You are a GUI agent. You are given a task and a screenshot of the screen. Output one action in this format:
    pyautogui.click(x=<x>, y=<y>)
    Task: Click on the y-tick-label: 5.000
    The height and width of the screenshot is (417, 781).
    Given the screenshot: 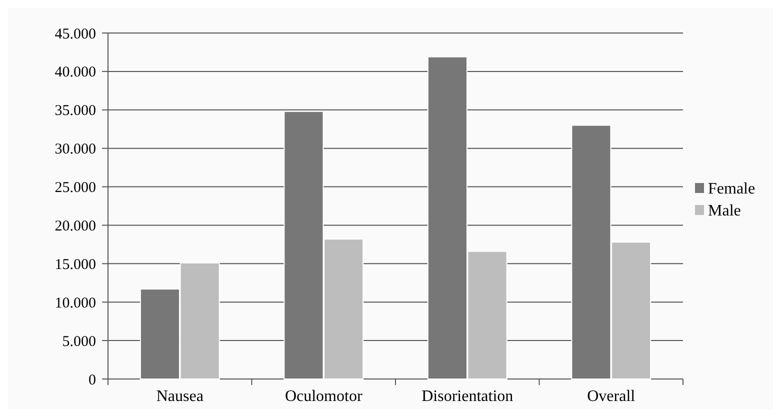 What is the action you would take?
    pyautogui.click(x=79, y=342)
    